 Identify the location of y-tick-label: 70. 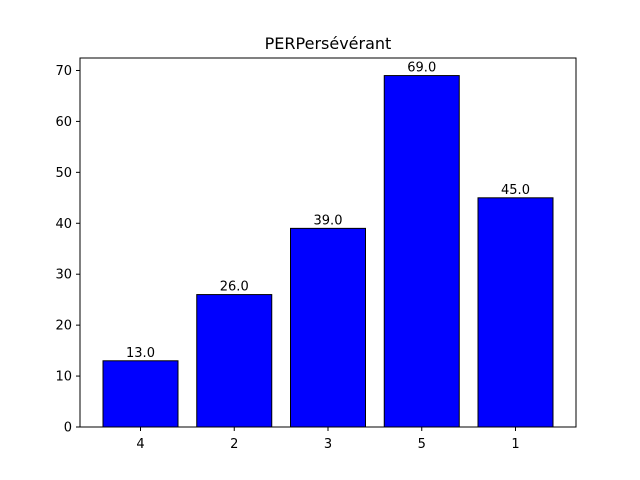
(63, 71).